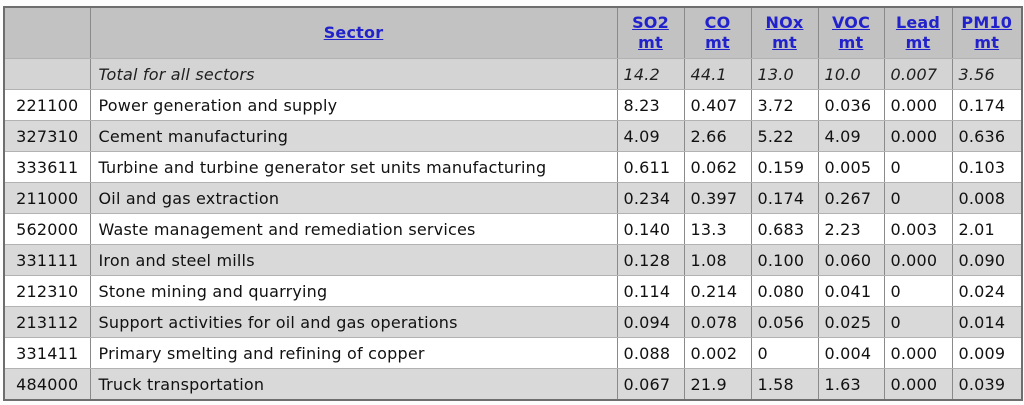 Image resolution: width=1024 pixels, height=405 pixels. Describe the element at coordinates (987, 260) in the screenshot. I see `emission-value-cell: 0.090` at that location.